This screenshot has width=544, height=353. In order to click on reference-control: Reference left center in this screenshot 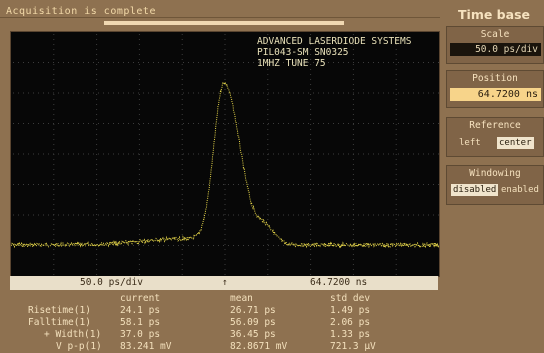, I will do `click(495, 137)`.